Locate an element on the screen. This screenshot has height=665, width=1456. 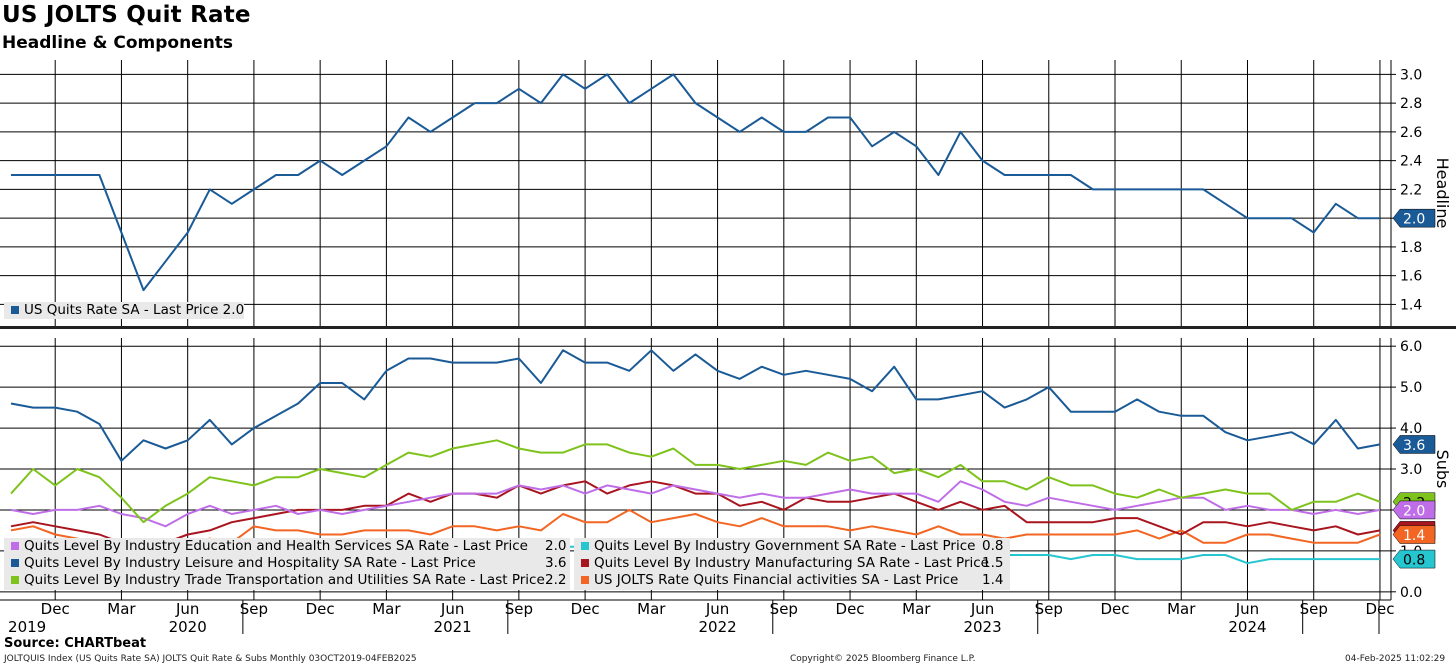
legend-swatch-financial is located at coordinates (585, 579).